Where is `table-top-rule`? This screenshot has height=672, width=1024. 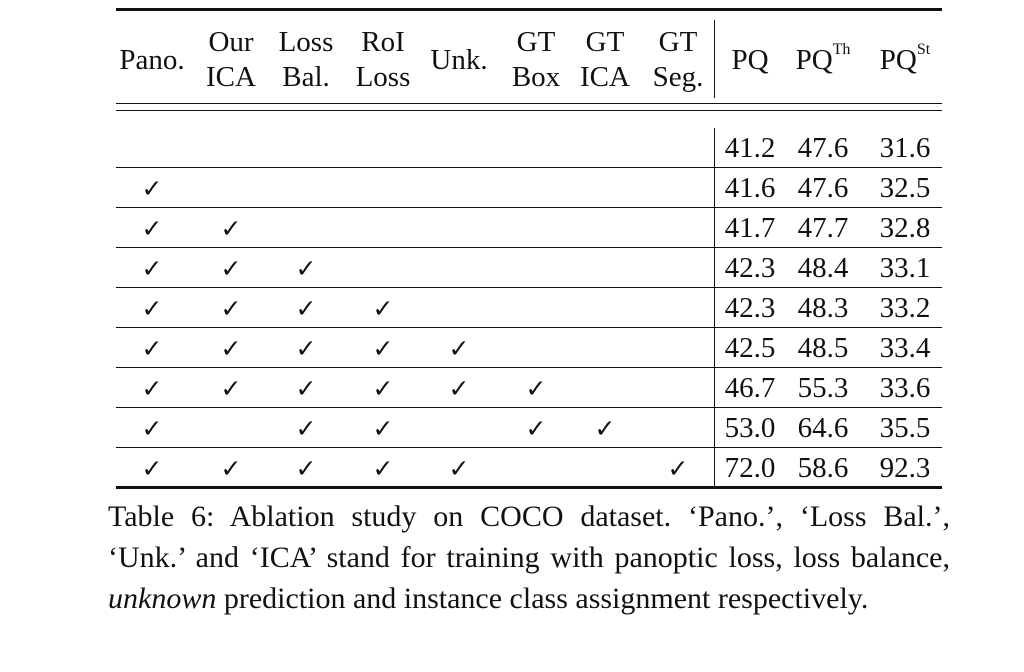
table-top-rule is located at coordinates (529, 9).